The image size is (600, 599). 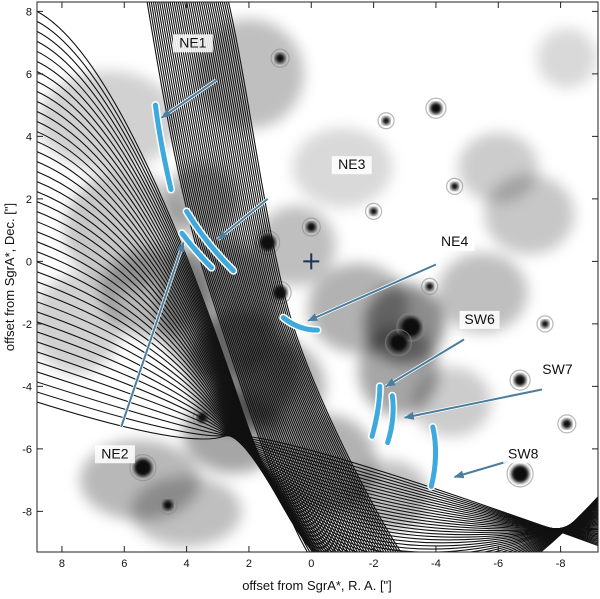 I want to click on annotation-label: SW6, so click(x=479, y=319).